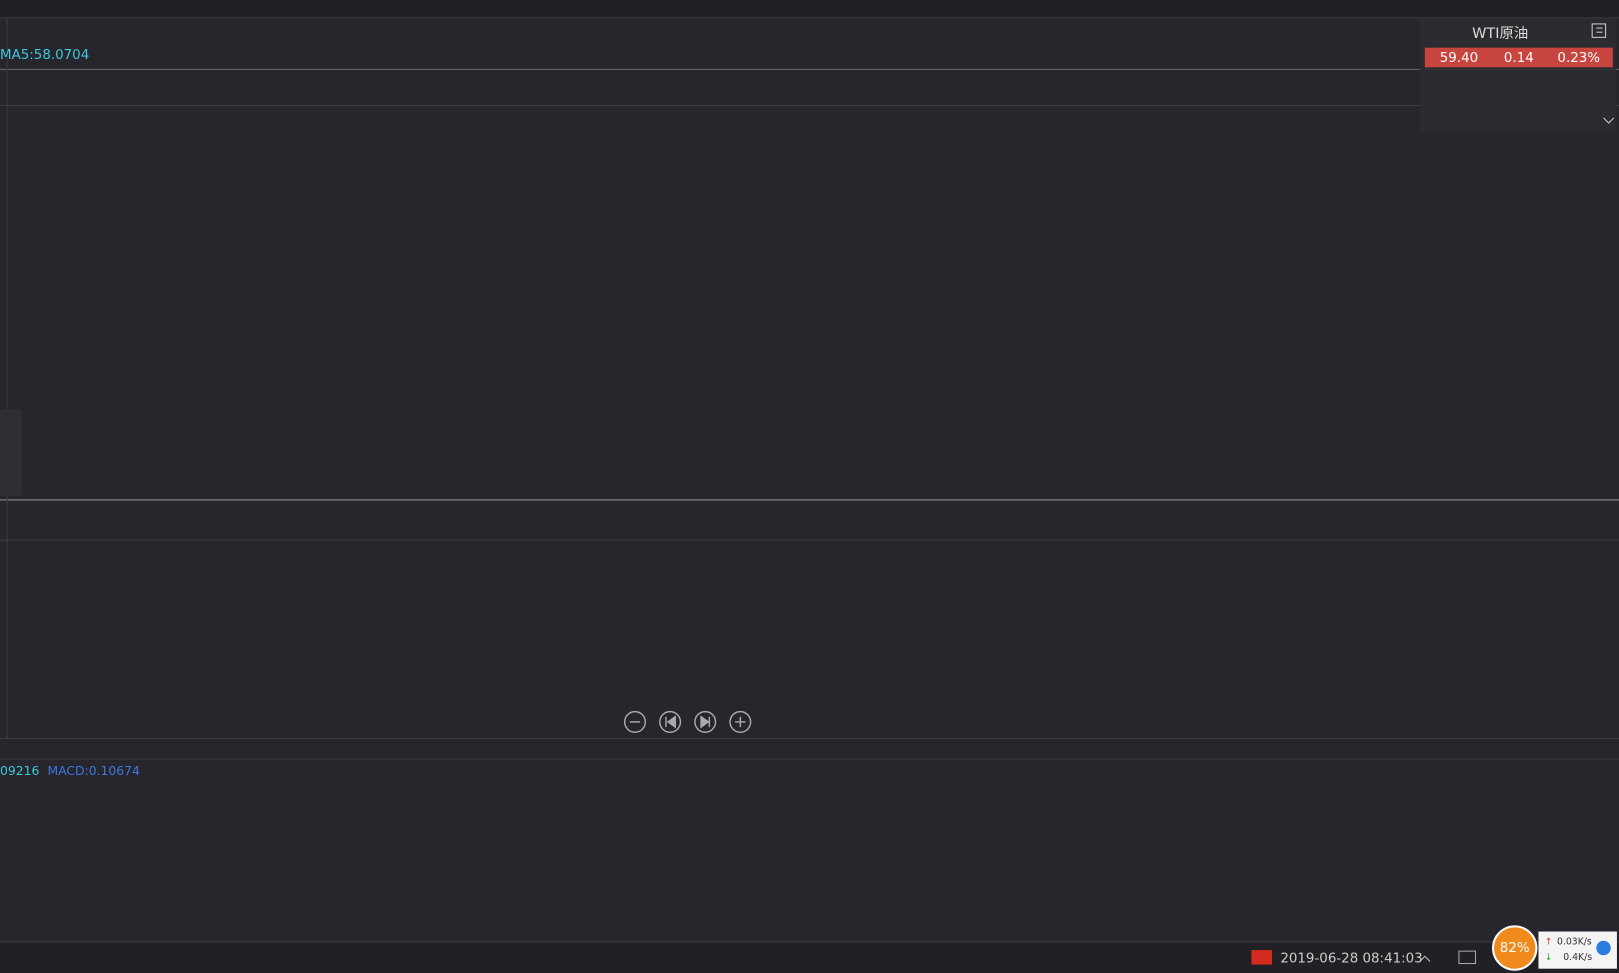  I want to click on quote-price-bar, so click(1518, 57).